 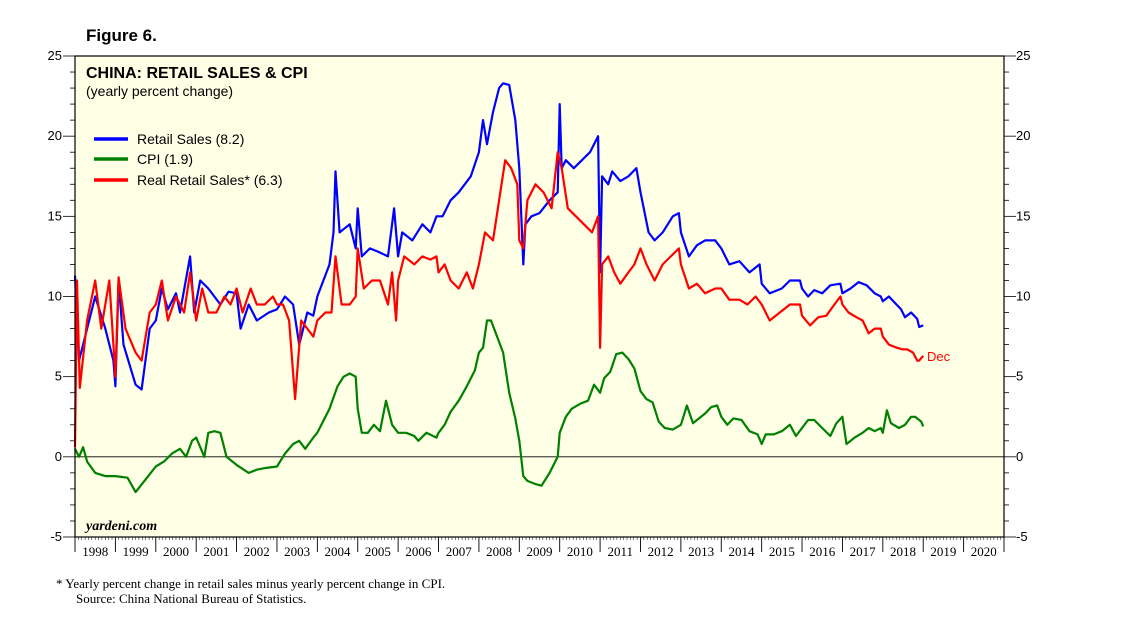 I want to click on y-tick-label-right: 10, so click(x=1023, y=296).